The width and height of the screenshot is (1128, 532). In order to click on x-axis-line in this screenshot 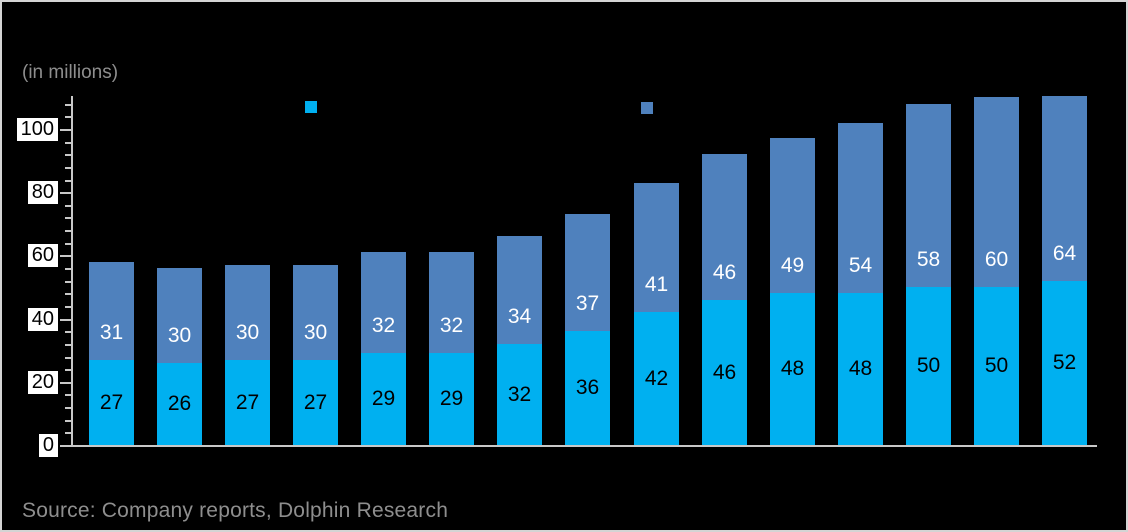, I will do `click(584, 446)`.